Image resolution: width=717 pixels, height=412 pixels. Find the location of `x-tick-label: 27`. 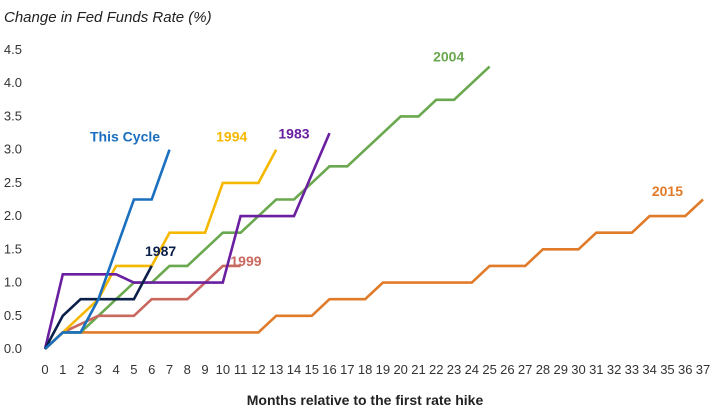

x-tick-label: 27 is located at coordinates (525, 369).